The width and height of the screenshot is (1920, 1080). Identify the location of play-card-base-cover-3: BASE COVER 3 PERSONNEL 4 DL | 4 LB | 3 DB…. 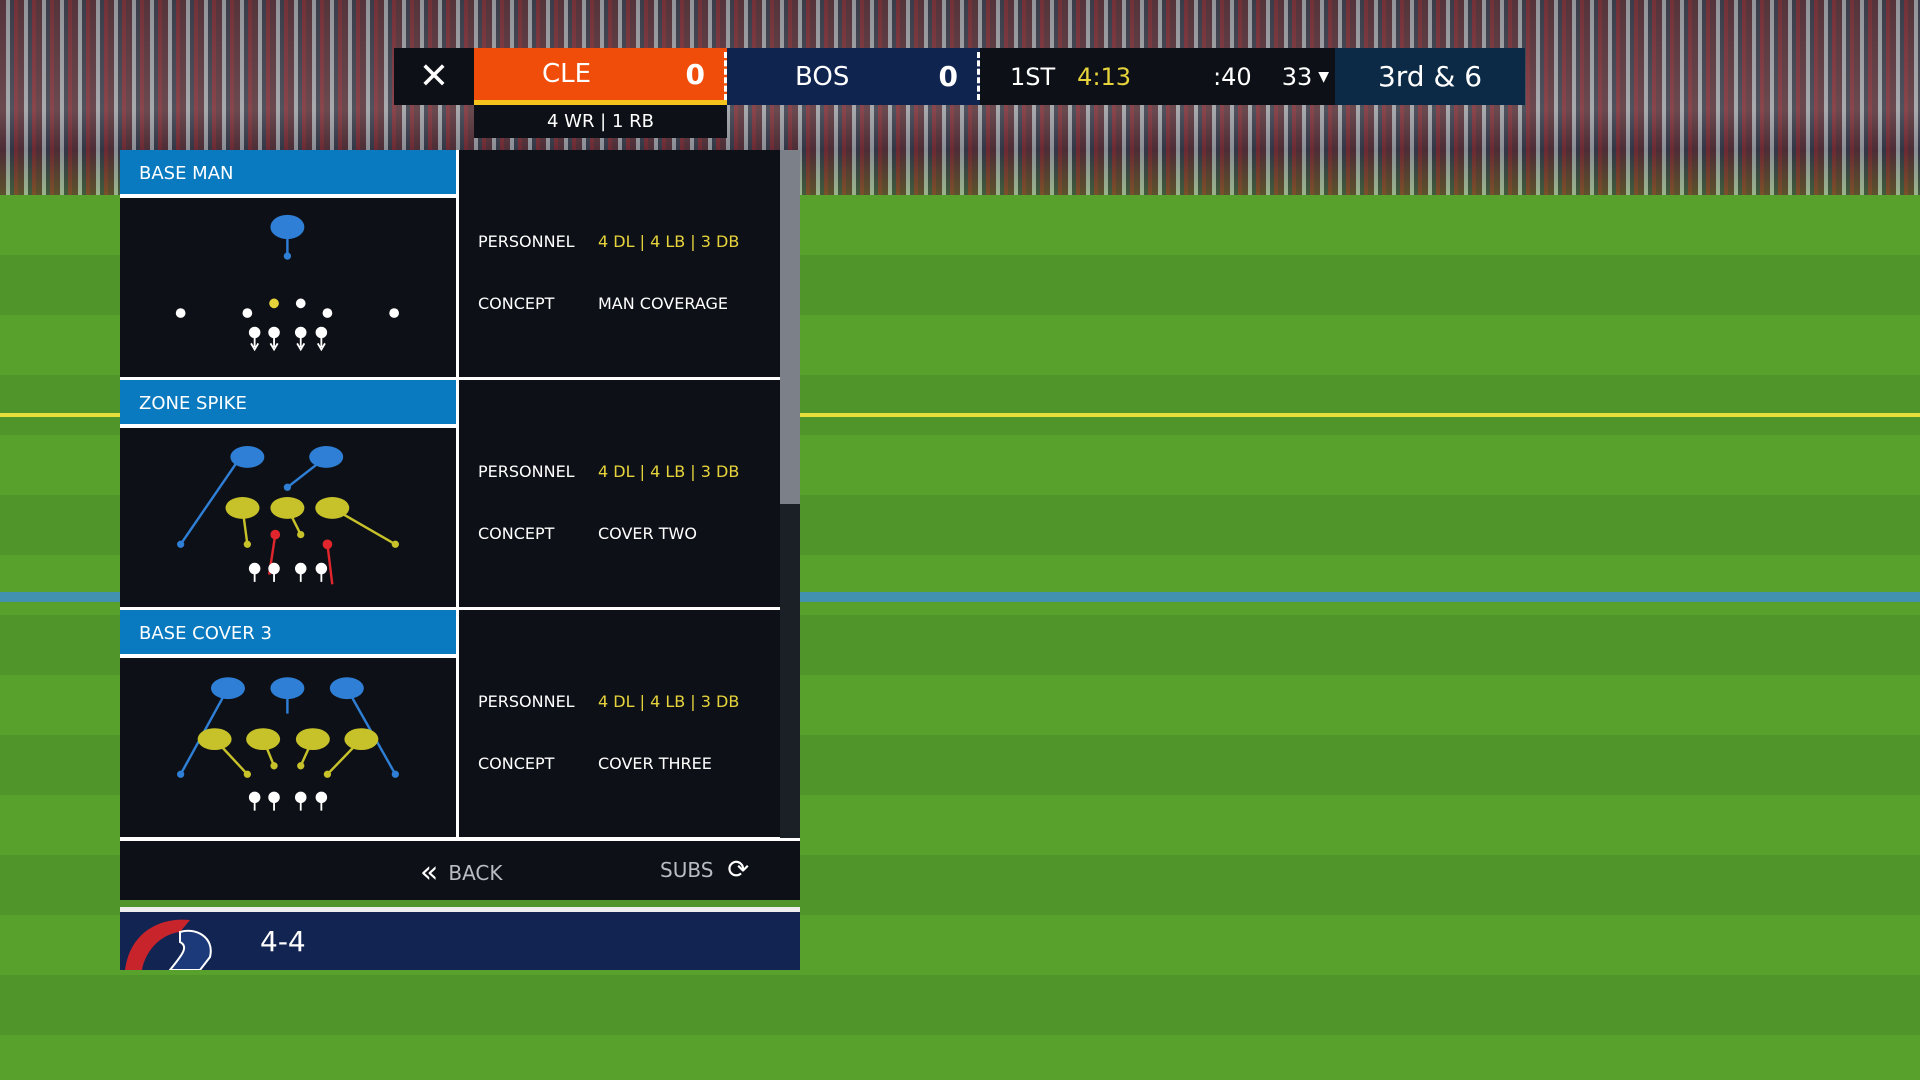
(460, 725).